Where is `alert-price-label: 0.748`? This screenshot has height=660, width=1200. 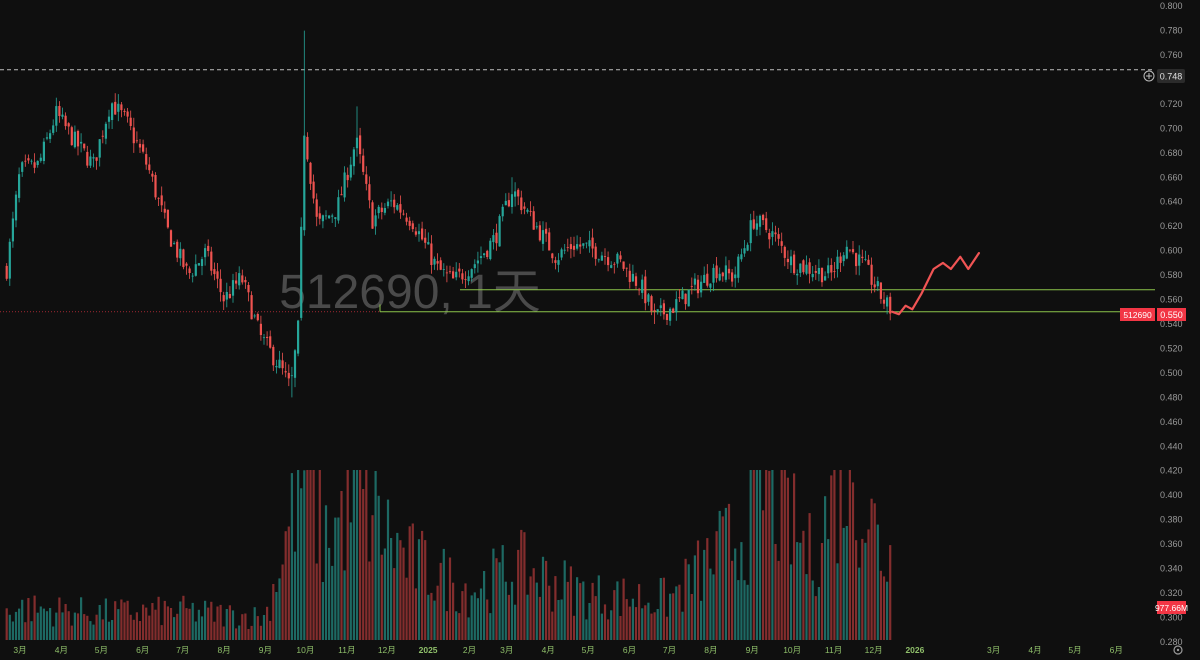
alert-price-label: 0.748 is located at coordinates (1164, 76).